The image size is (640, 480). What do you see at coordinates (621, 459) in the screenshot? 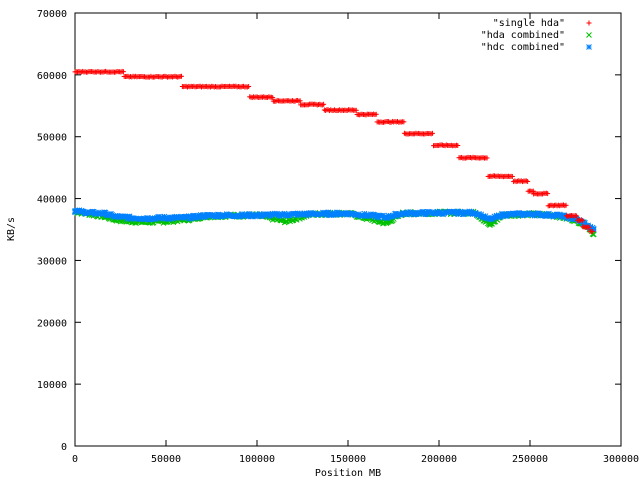
I see `x-tick-label: 300000` at bounding box center [621, 459].